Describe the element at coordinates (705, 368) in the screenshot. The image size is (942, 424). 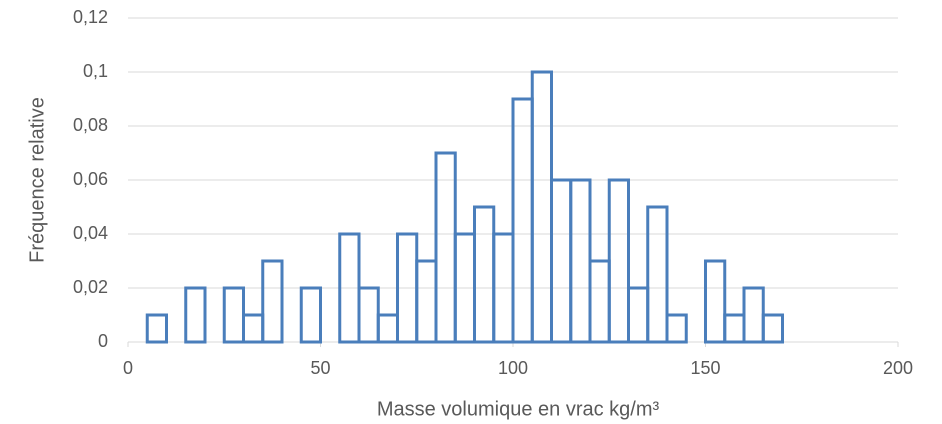
I see `x-tick-label: 150` at that location.